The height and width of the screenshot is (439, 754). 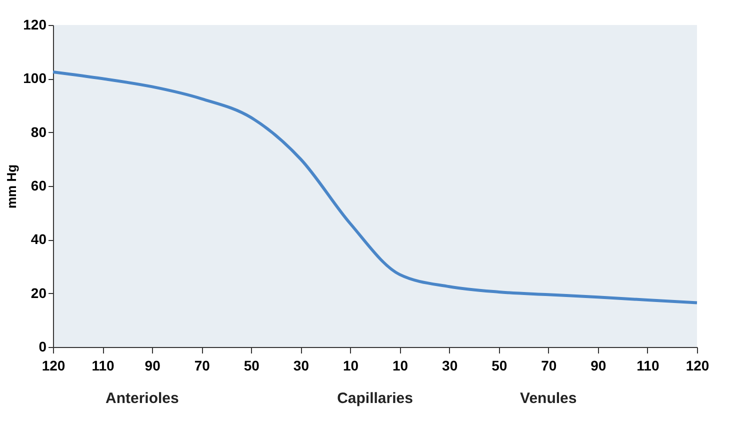 I want to click on text: Anterioles, so click(x=142, y=398).